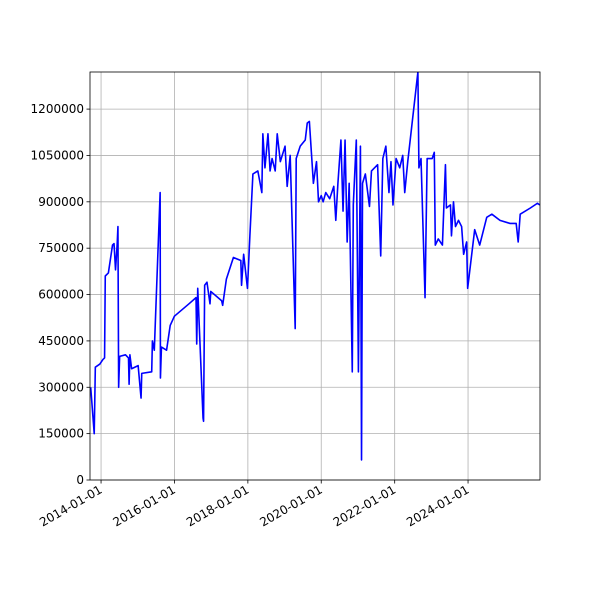 Image resolution: width=600 pixels, height=600 pixels. What do you see at coordinates (57, 155) in the screenshot?
I see `y-tick-label: 1050000` at bounding box center [57, 155].